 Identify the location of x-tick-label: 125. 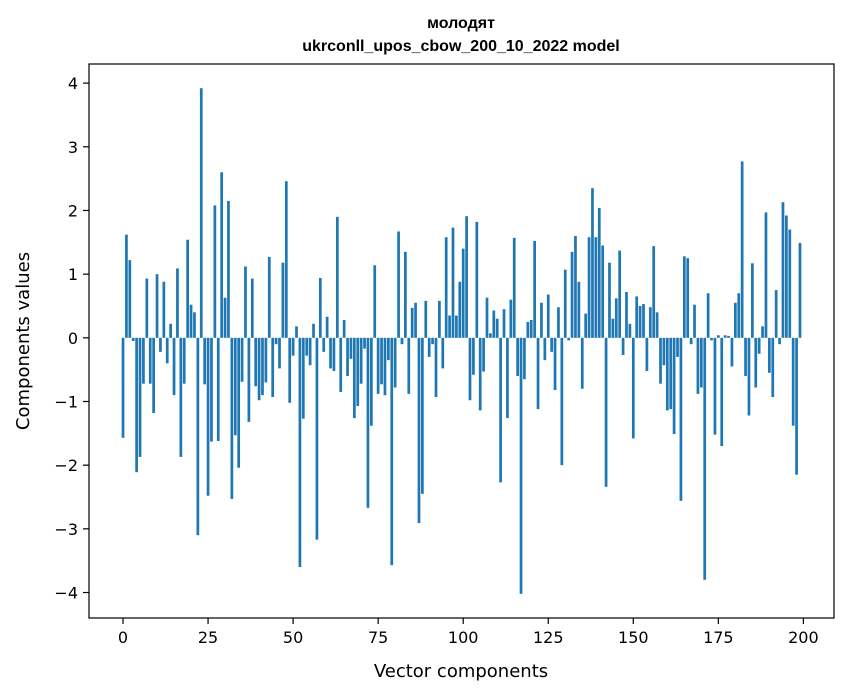
(548, 637).